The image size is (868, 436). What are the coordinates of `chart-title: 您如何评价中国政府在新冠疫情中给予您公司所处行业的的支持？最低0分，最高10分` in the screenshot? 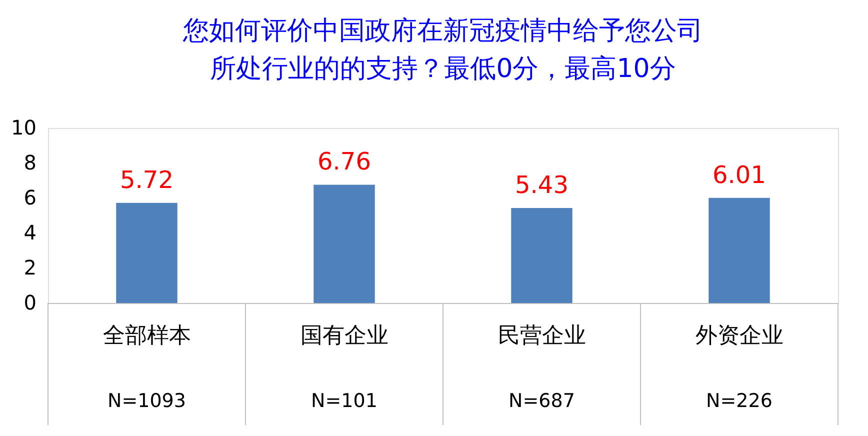 It's located at (442, 50).